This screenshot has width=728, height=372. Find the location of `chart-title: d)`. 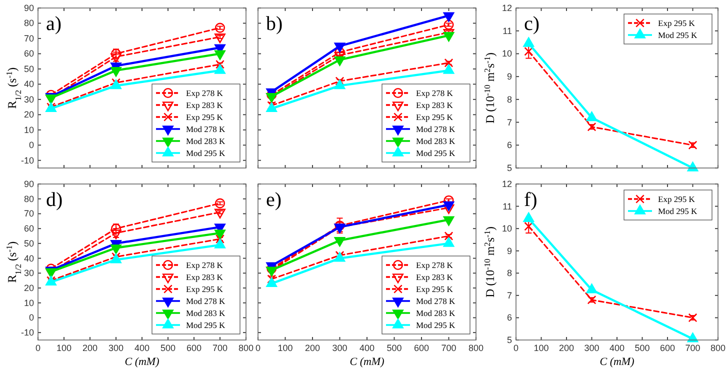

chart-title: d) is located at coordinates (54, 200).